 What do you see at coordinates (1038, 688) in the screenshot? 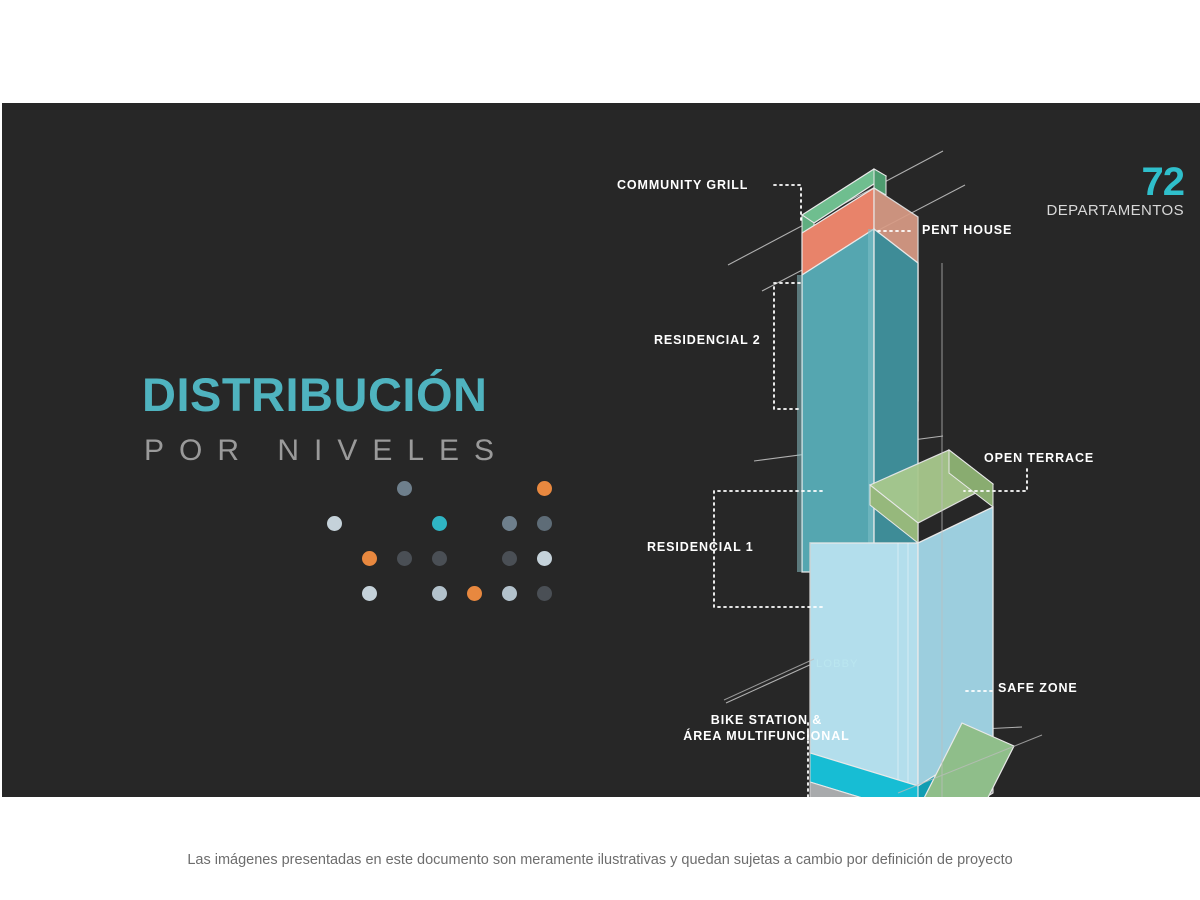
I see `callout-safe-zone: SAFE ZONE` at bounding box center [1038, 688].